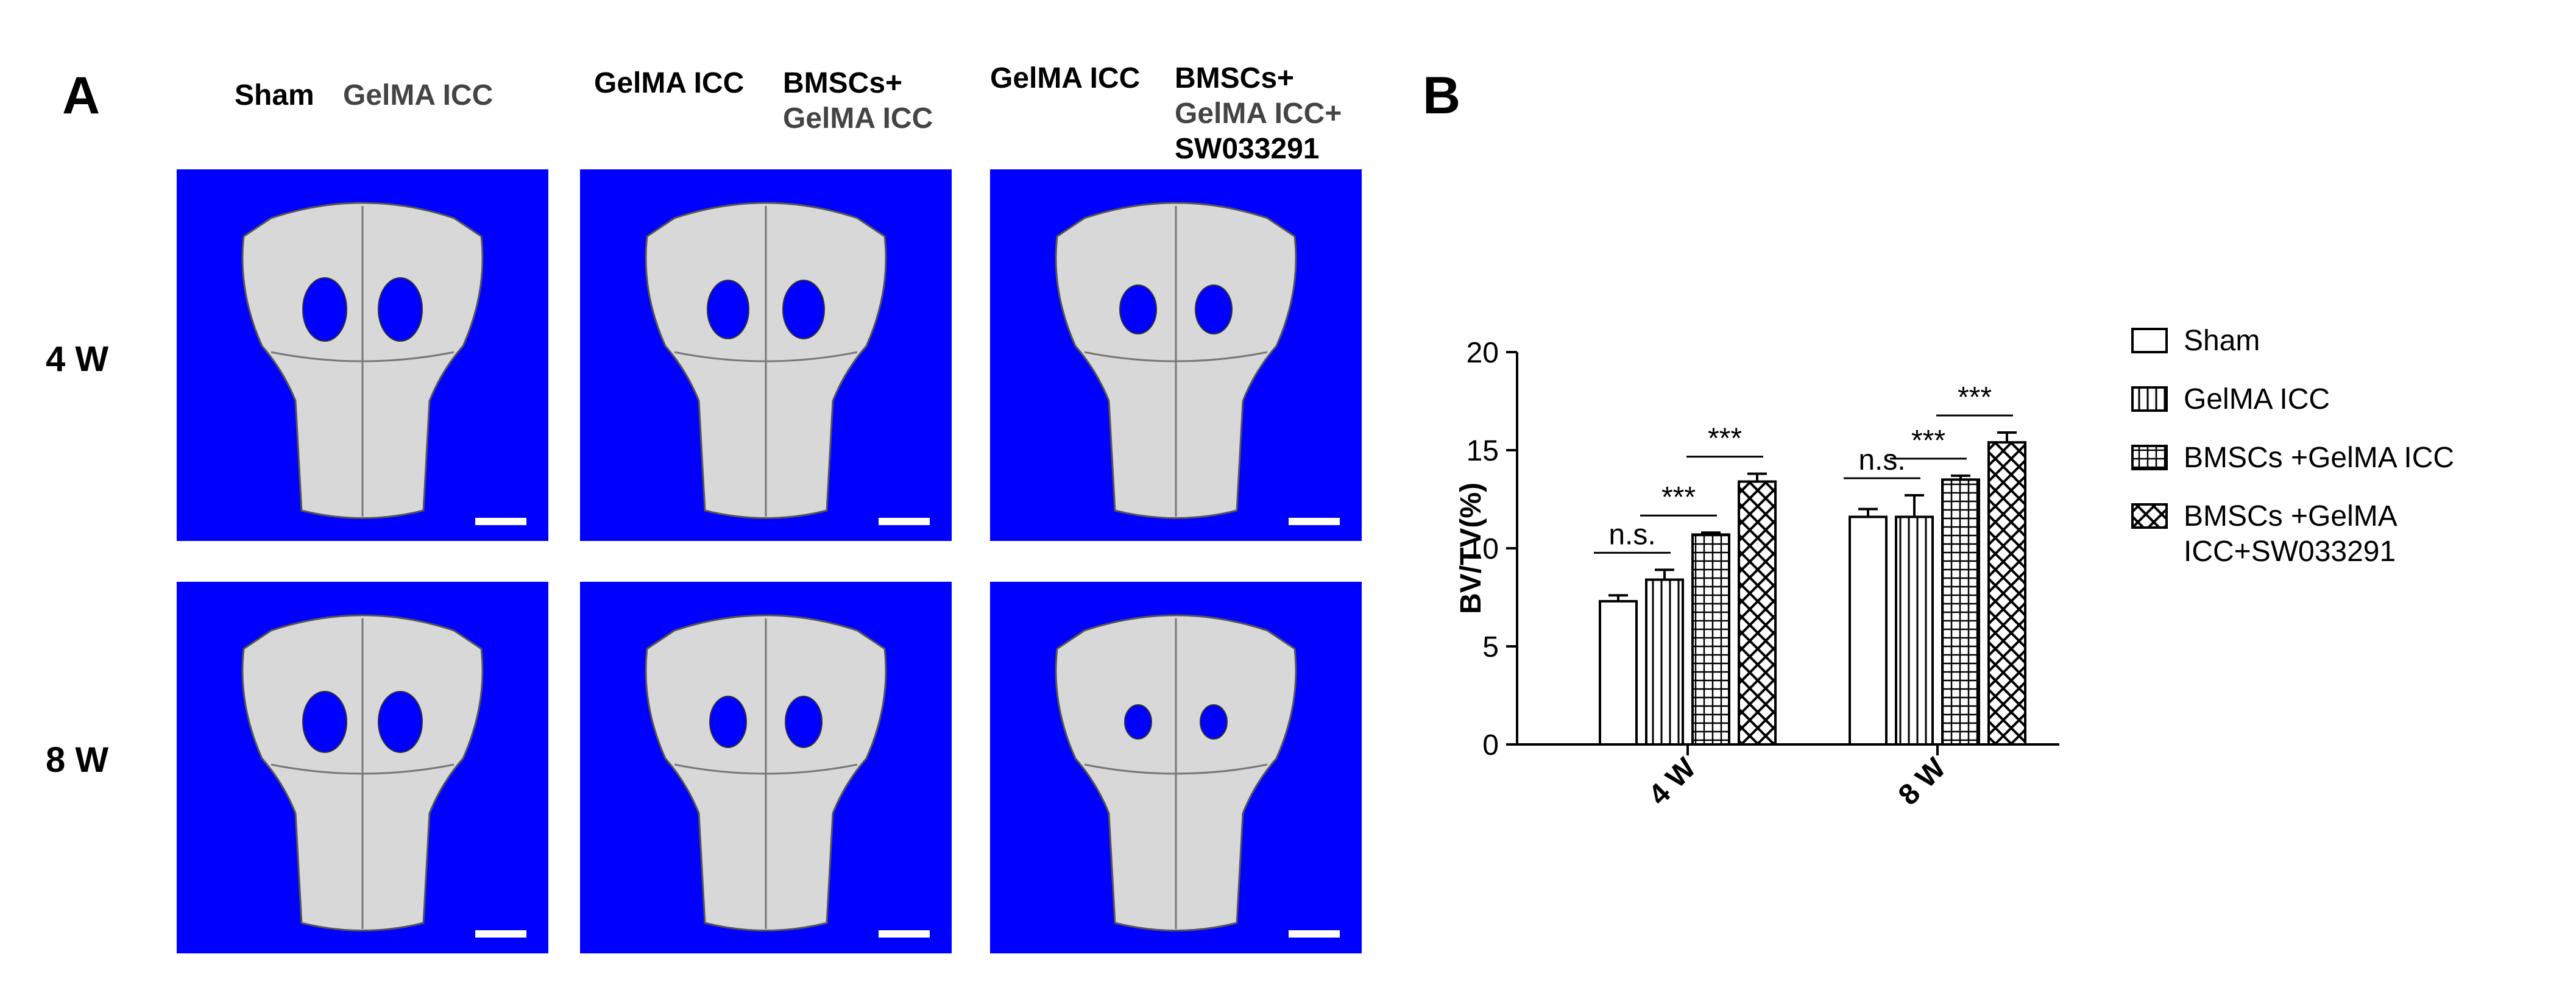 The image size is (2576, 1007). I want to click on row-label-4w: 4 W, so click(77, 359).